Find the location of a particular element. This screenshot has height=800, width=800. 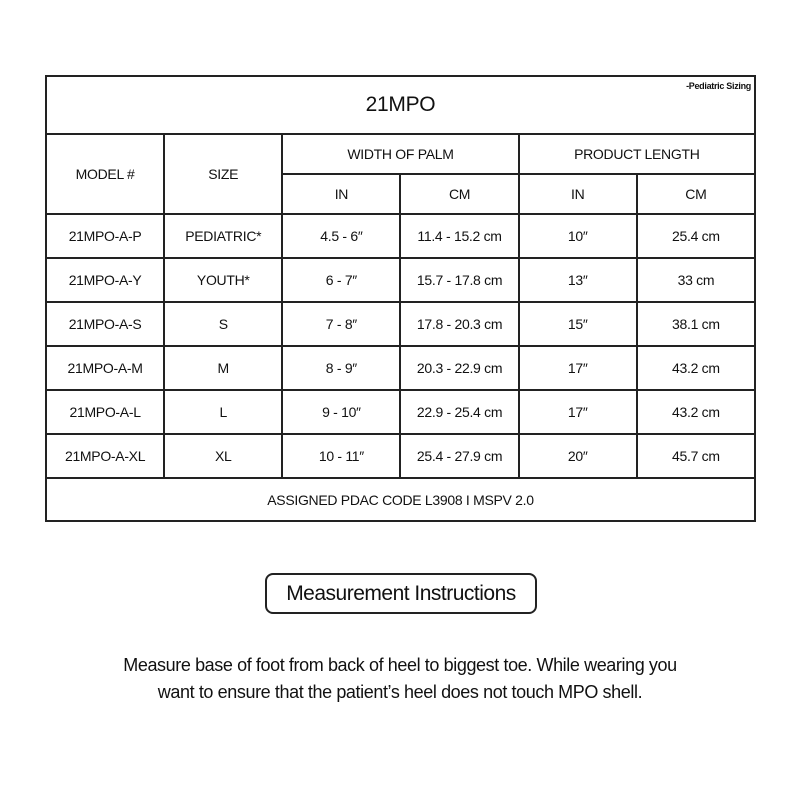

cell-model: 21MPO-A-S is located at coordinates (105, 324).